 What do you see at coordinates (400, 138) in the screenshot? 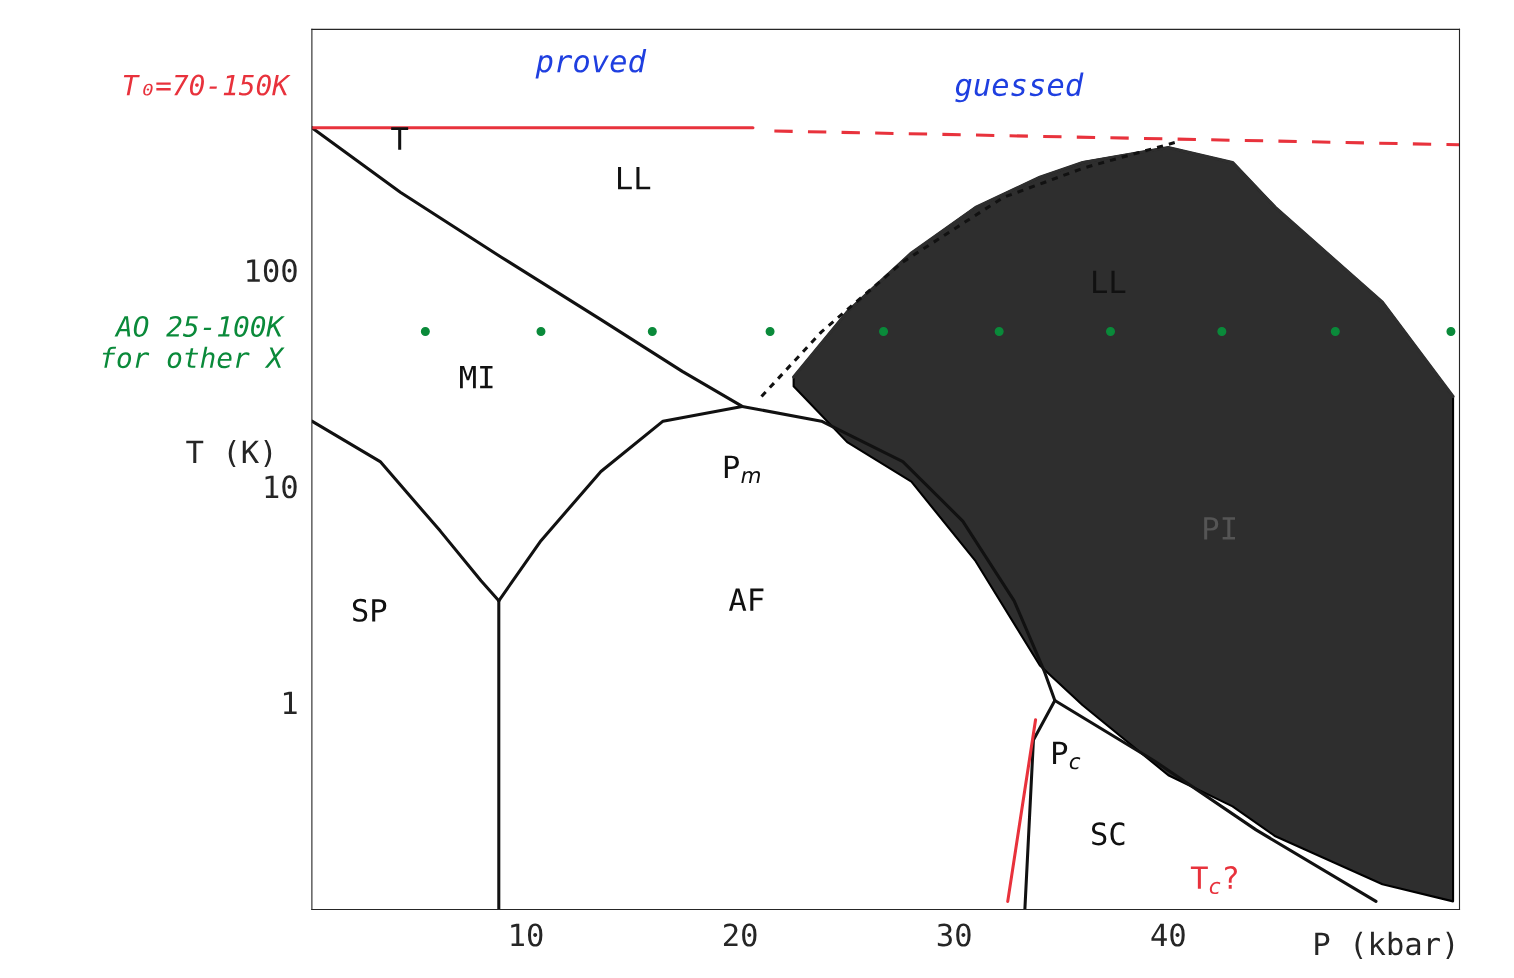
I see `annotation: T` at bounding box center [400, 138].